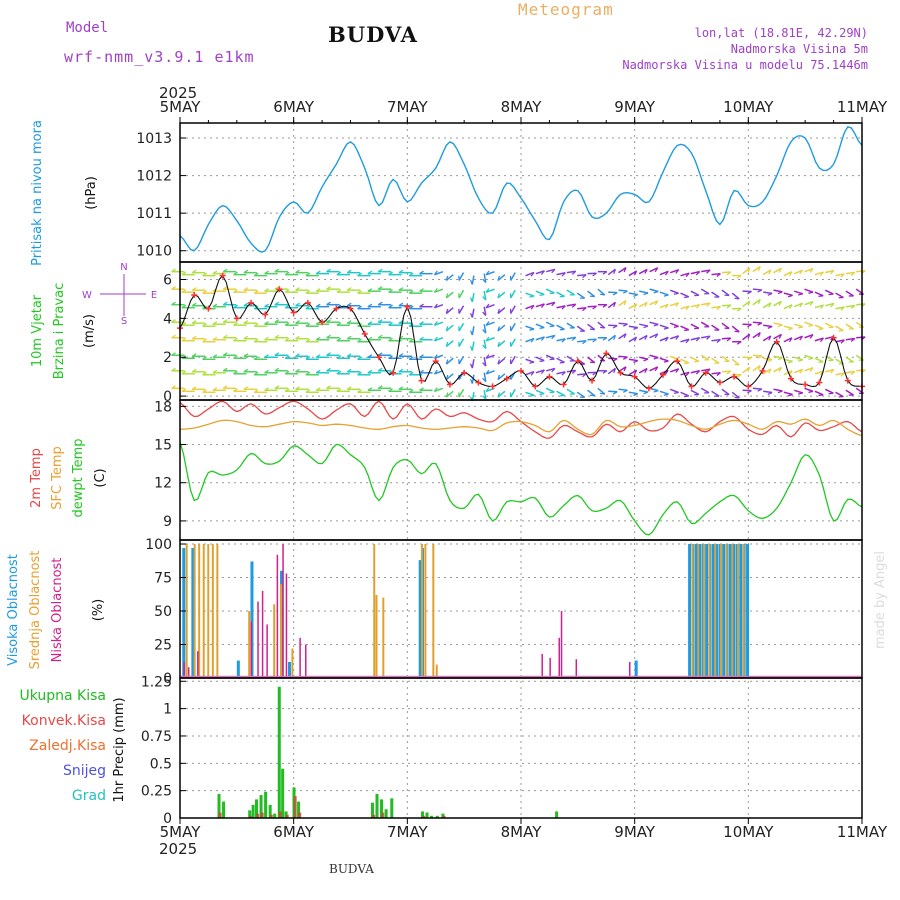 This screenshot has height=900, width=900. What do you see at coordinates (156, 792) in the screenshot?
I see `y-label-precip: 0.25` at bounding box center [156, 792].